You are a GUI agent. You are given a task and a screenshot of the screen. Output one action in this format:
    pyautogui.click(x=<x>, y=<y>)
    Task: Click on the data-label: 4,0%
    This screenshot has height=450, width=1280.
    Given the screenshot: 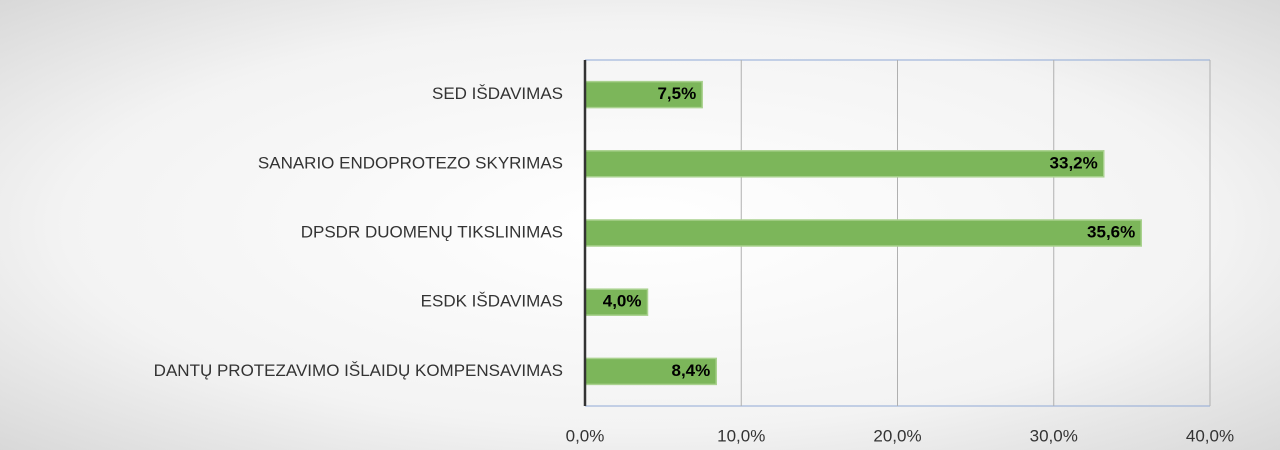 What is the action you would take?
    pyautogui.click(x=622, y=301)
    